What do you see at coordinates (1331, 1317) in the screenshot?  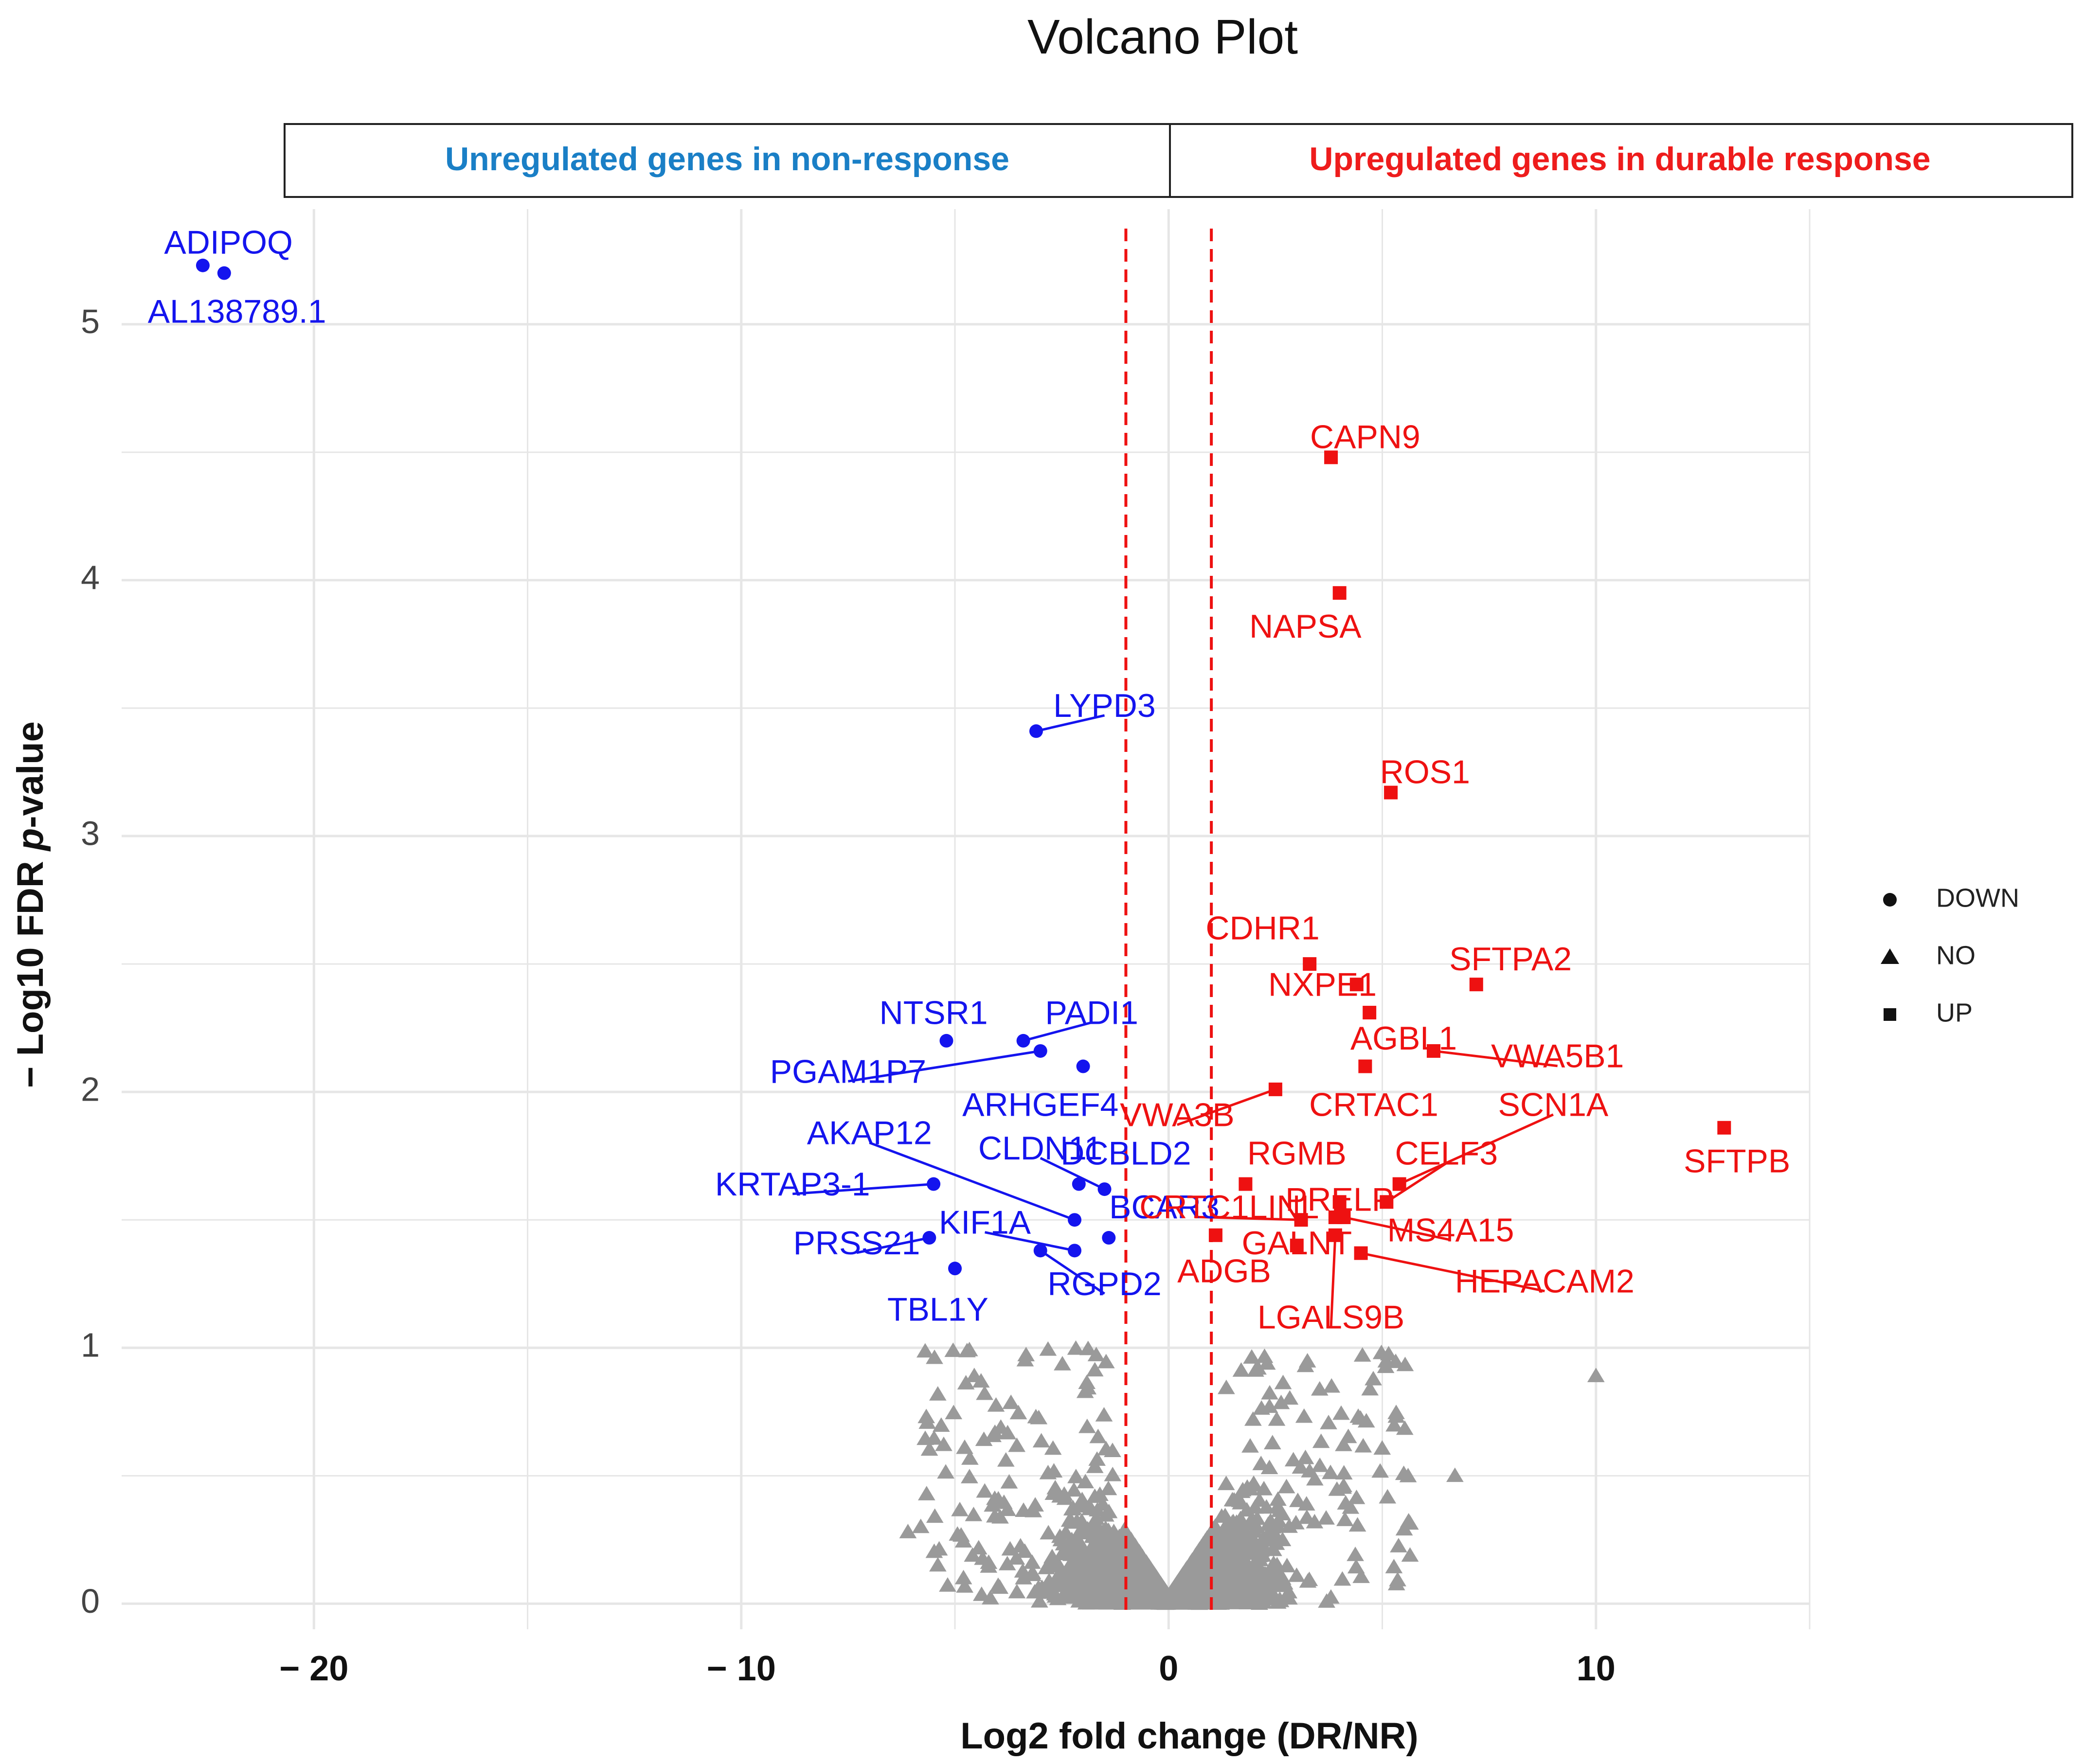 I see `gene-label-lgals9b: LGALS9B` at bounding box center [1331, 1317].